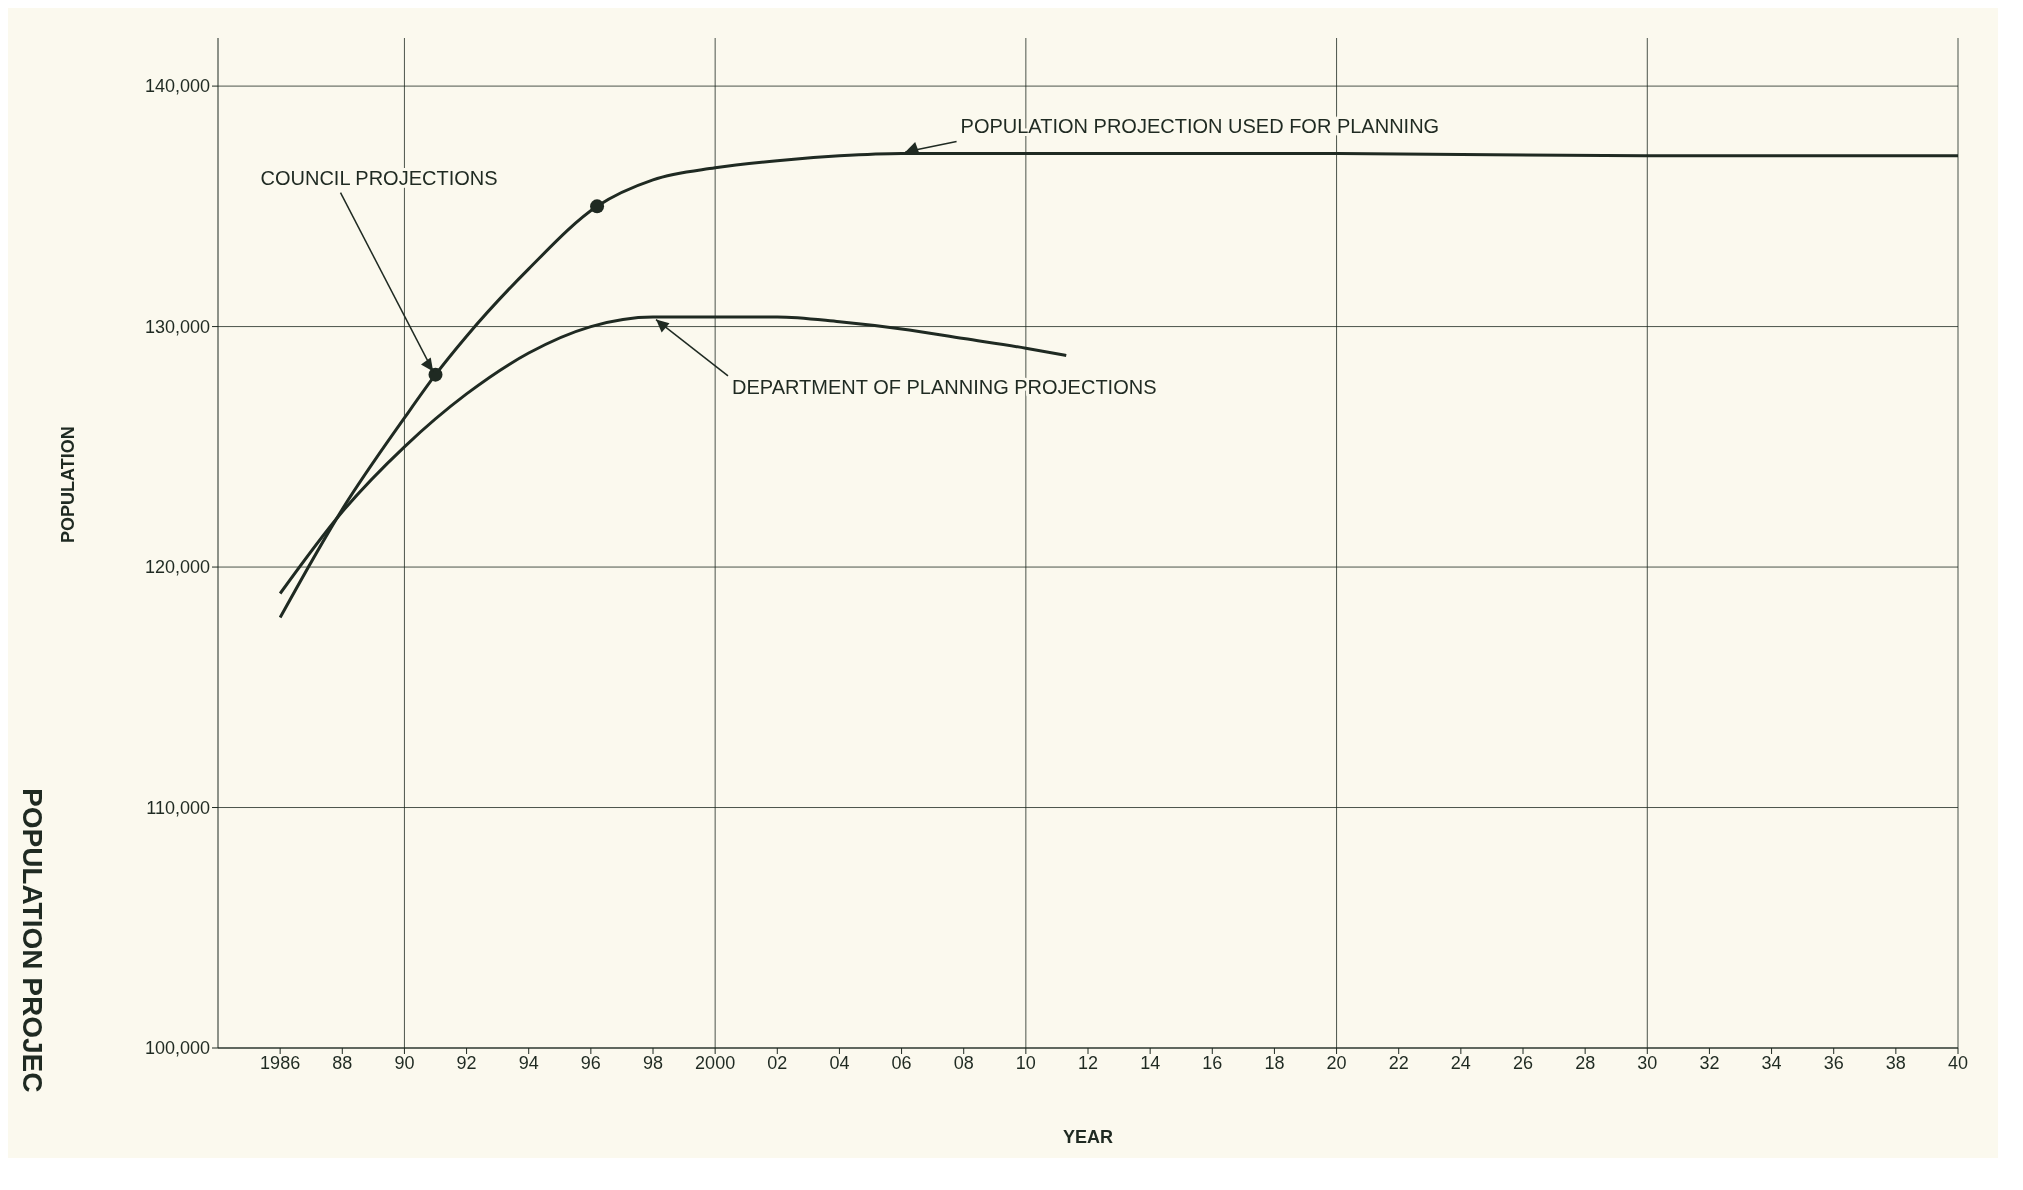 Image resolution: width=2023 pixels, height=1190 pixels. I want to click on x-tick-label: 36, so click(1833, 1062).